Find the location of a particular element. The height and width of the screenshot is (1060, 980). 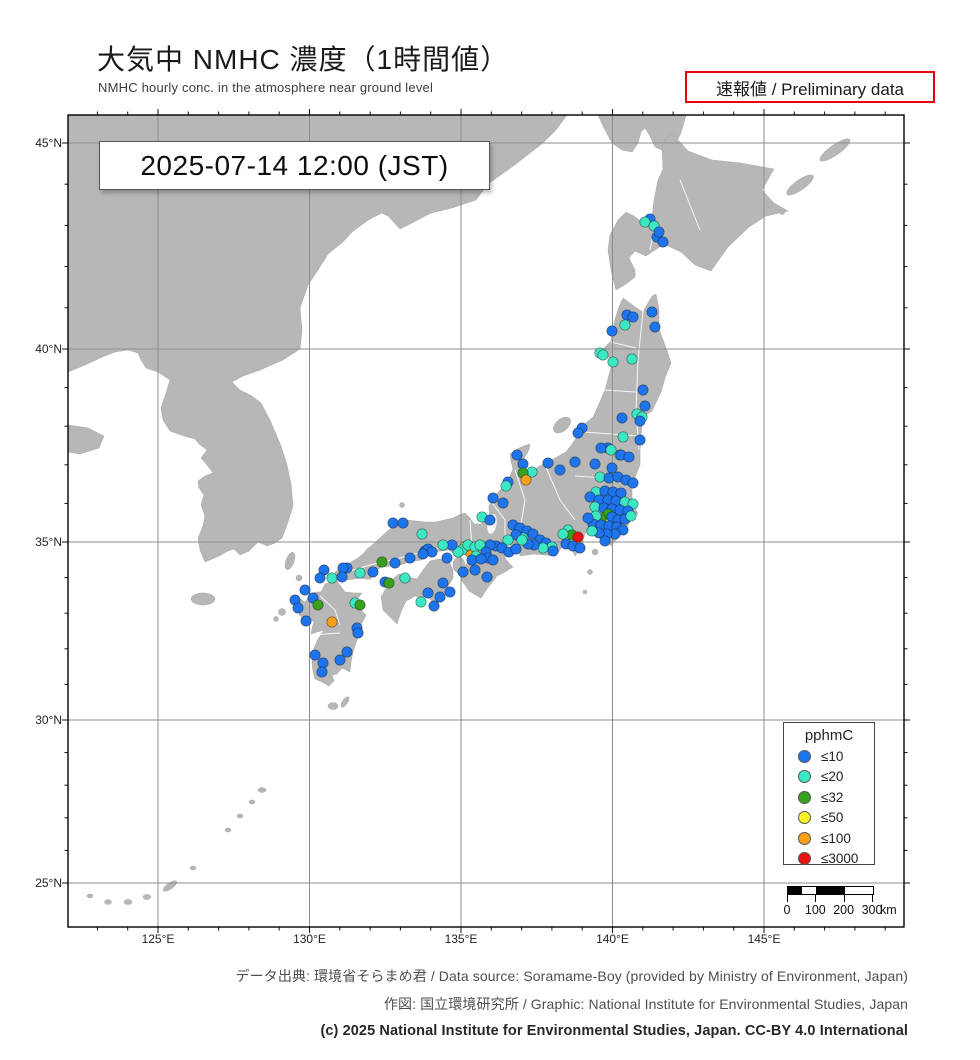

x-axis-label: 135°E is located at coordinates (461, 939).